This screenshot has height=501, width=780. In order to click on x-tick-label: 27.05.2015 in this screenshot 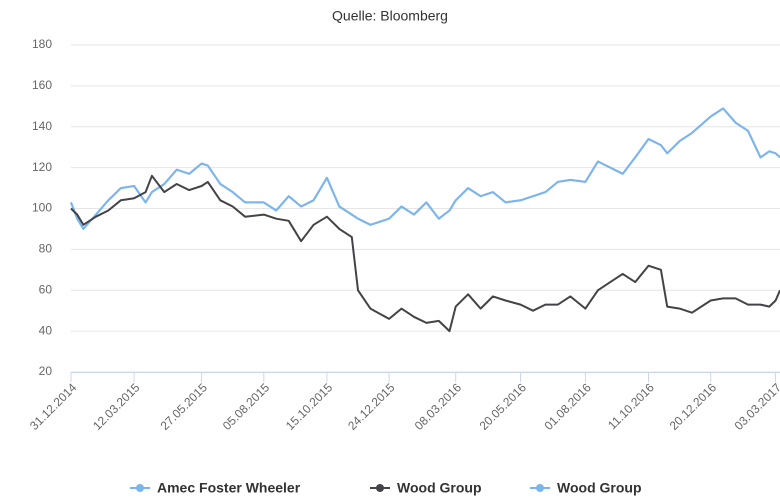, I will do `click(184, 406)`.